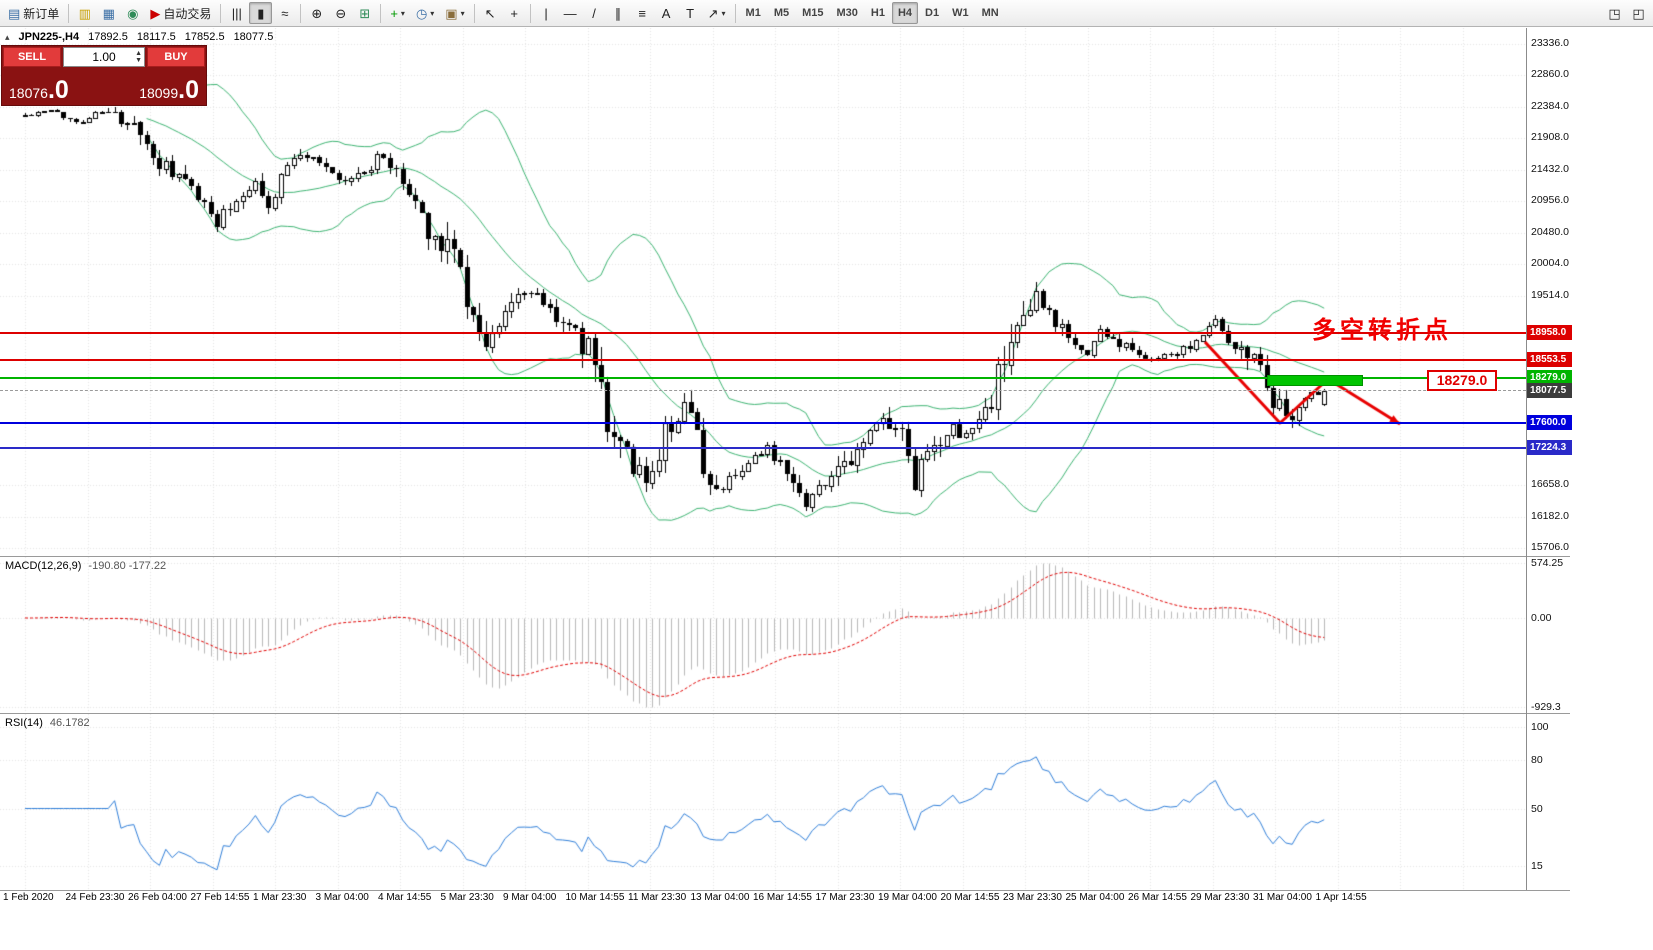 This screenshot has height=950, width=1653. What do you see at coordinates (176, 57) in the screenshot?
I see `buy-button: BUY` at bounding box center [176, 57].